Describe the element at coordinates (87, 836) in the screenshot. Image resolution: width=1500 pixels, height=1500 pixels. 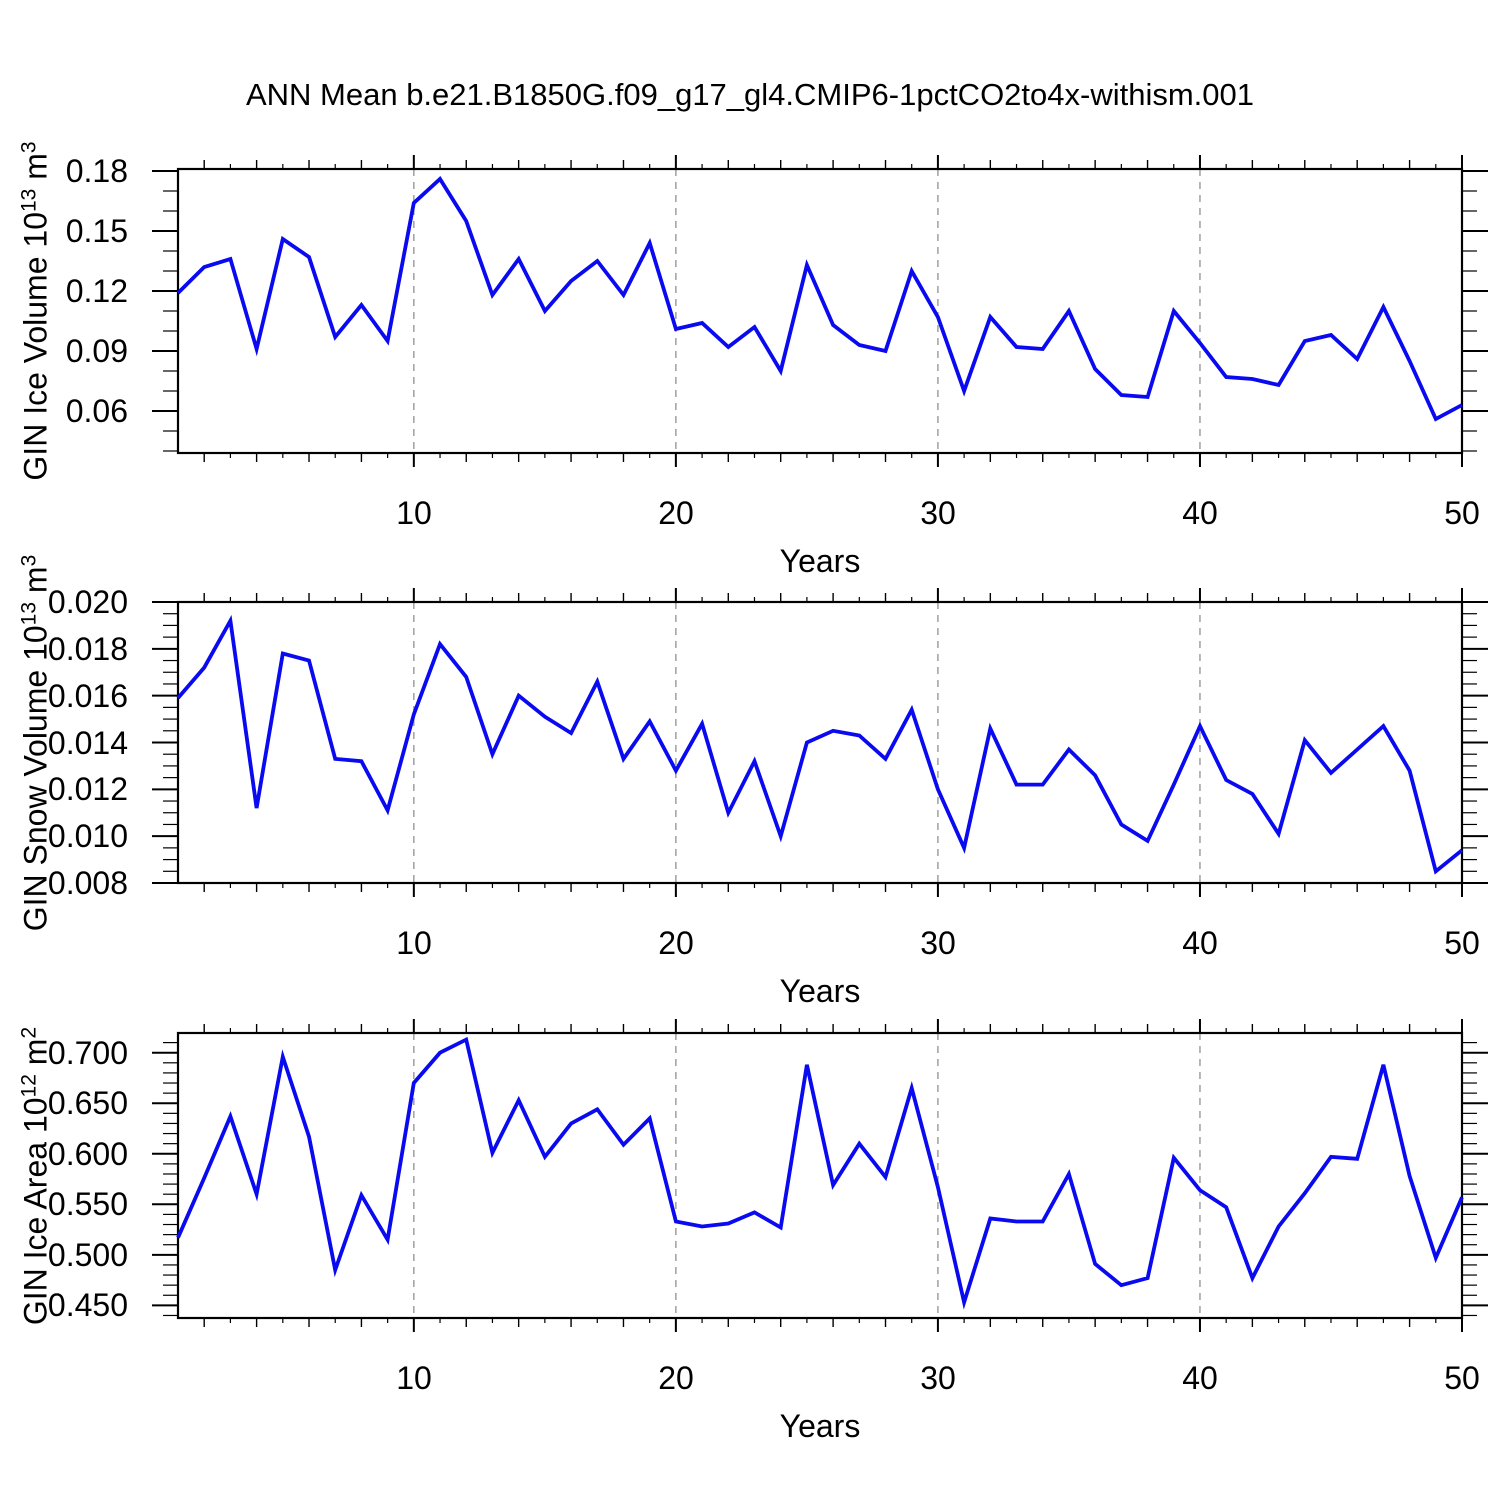
I see `y-tick-label: 0.010` at that location.